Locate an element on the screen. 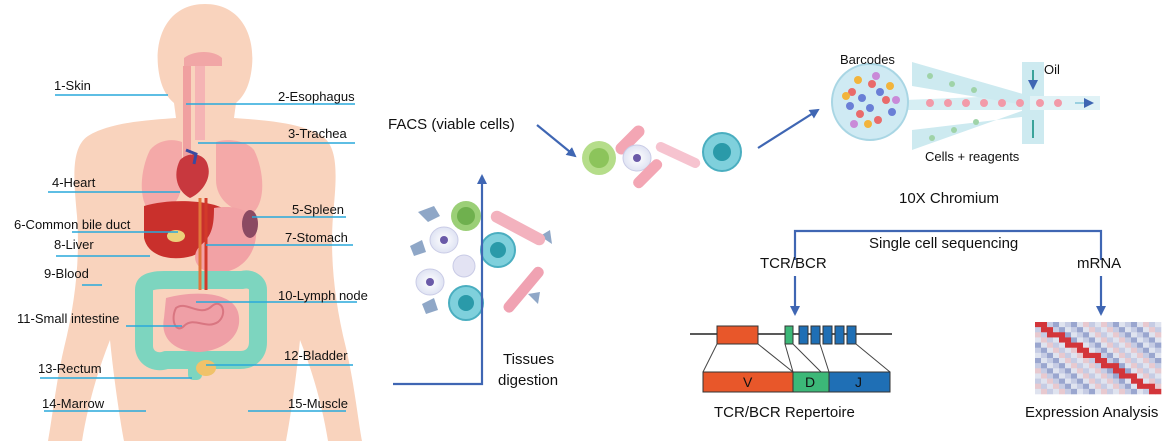  segment-d-label: D is located at coordinates (810, 382).